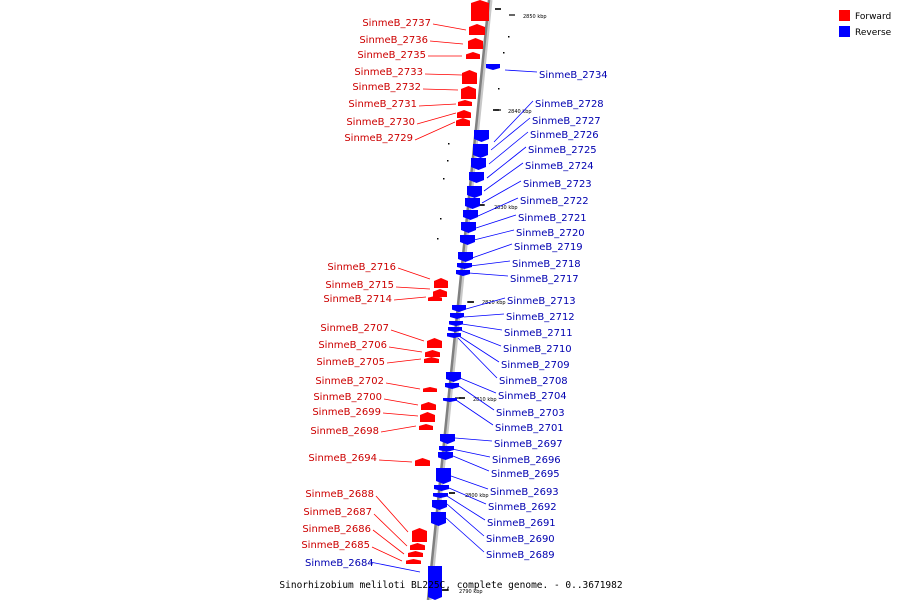 Image resolution: width=900 pixels, height=600 pixels. I want to click on gene-features, so click(453, 300).